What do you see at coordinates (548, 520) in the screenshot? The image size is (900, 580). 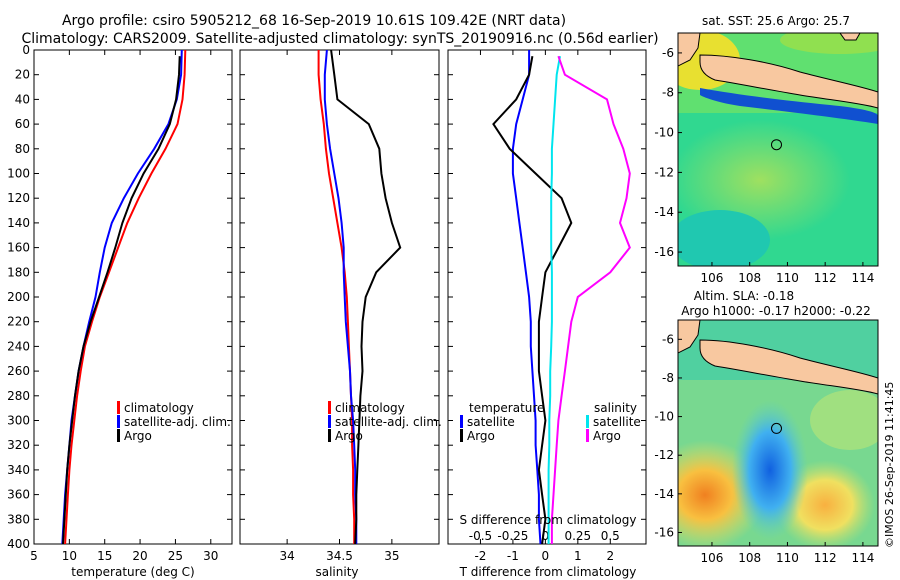 I see `s-difference-xlabel: S difference from climatology` at bounding box center [548, 520].